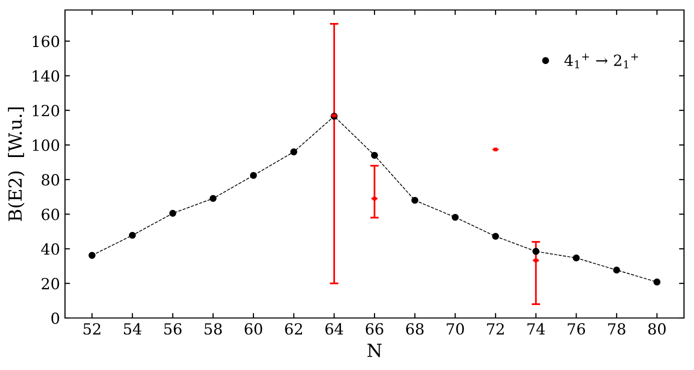 The width and height of the screenshot is (694, 370). I want to click on x-tick-label: 76, so click(577, 329).